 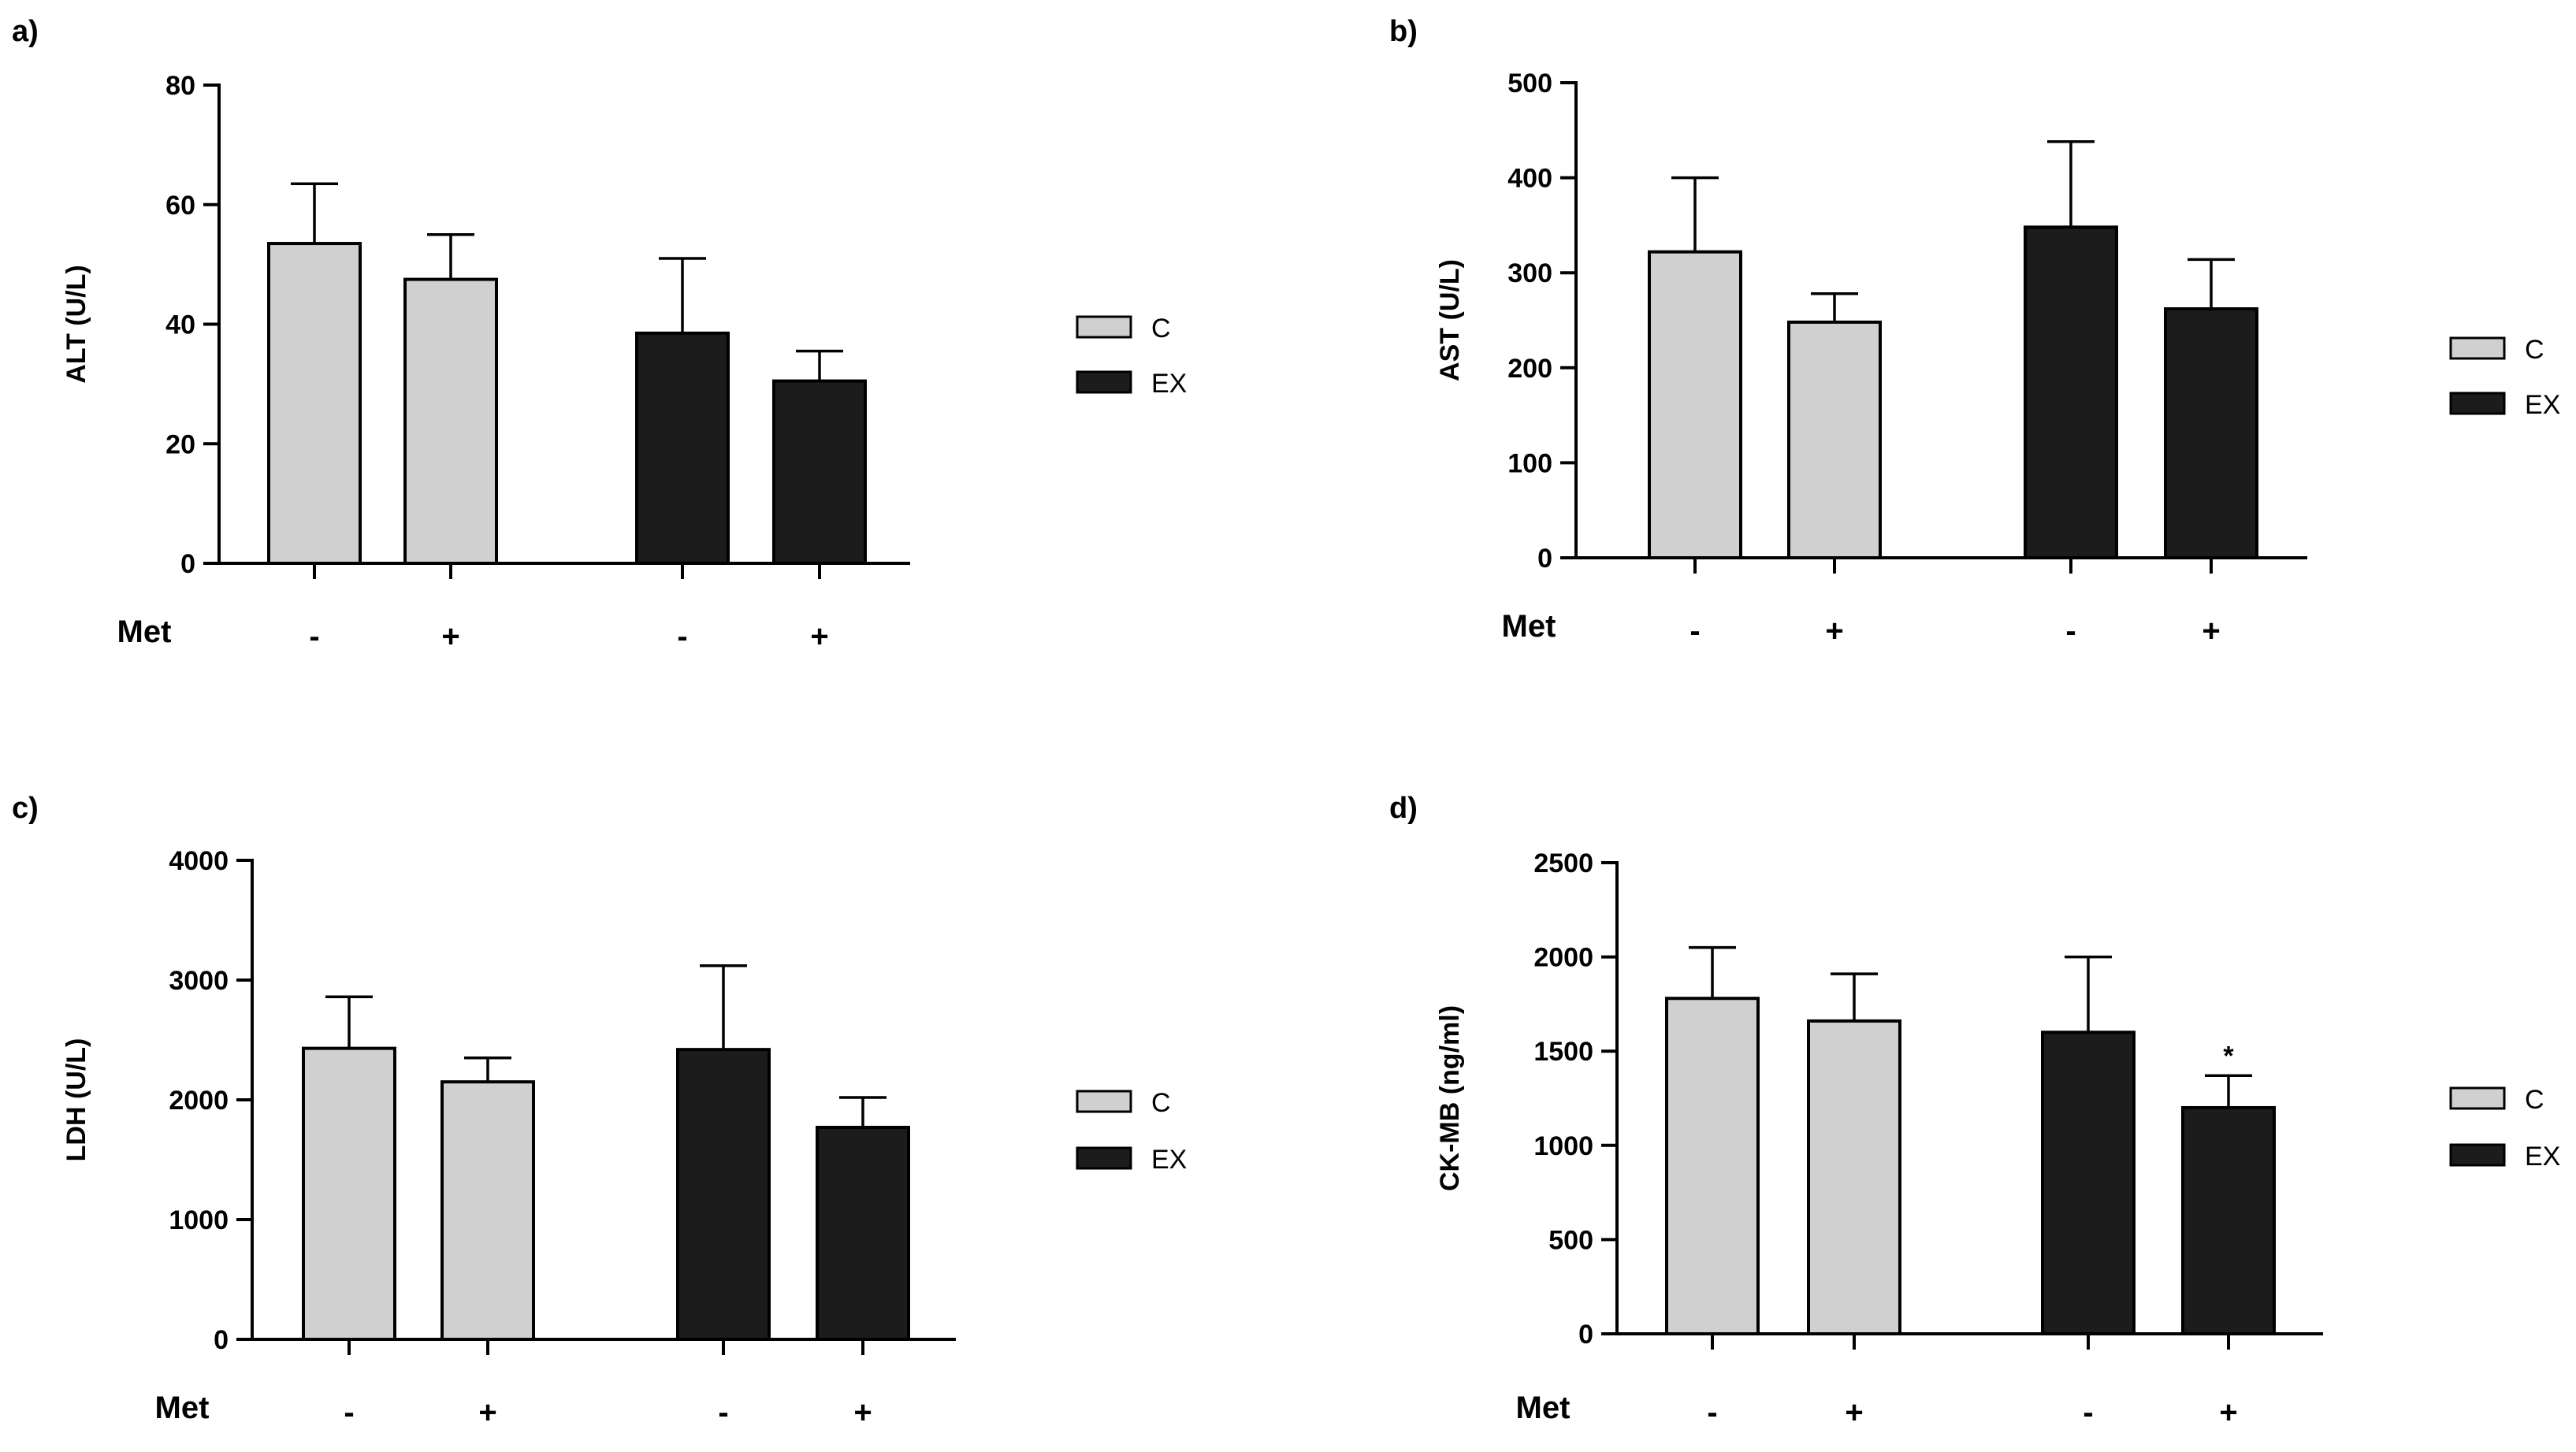 I want to click on y-tick-label: 3000, so click(x=199, y=981).